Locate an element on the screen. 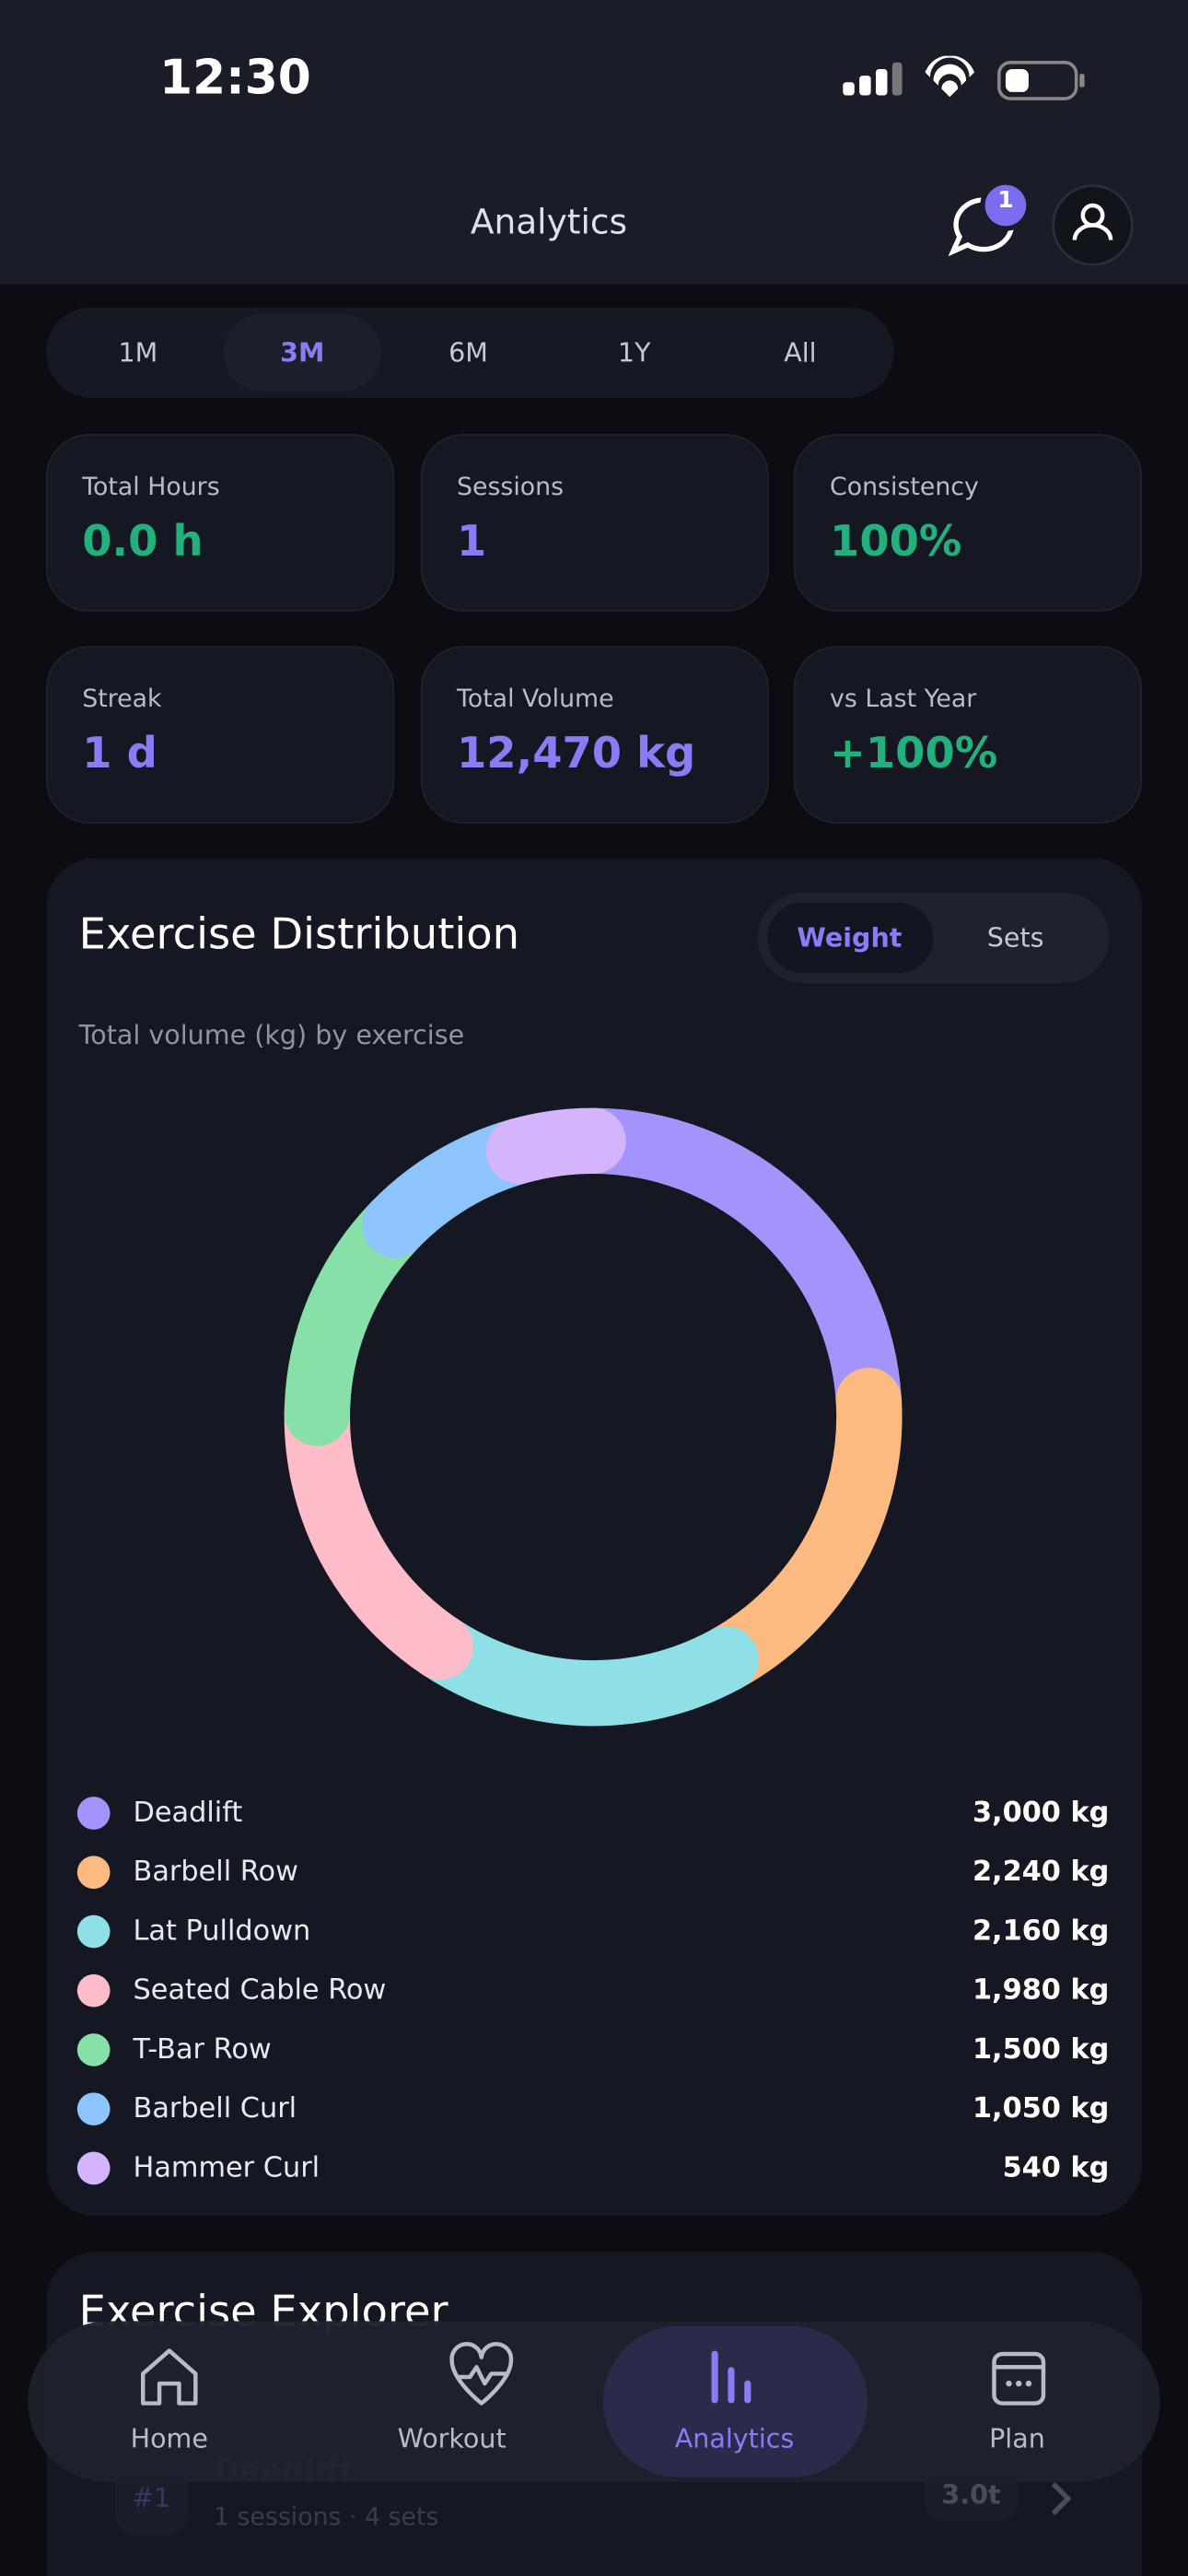 The width and height of the screenshot is (1188, 2576). legend-name: Barbell Row is located at coordinates (215, 1873).